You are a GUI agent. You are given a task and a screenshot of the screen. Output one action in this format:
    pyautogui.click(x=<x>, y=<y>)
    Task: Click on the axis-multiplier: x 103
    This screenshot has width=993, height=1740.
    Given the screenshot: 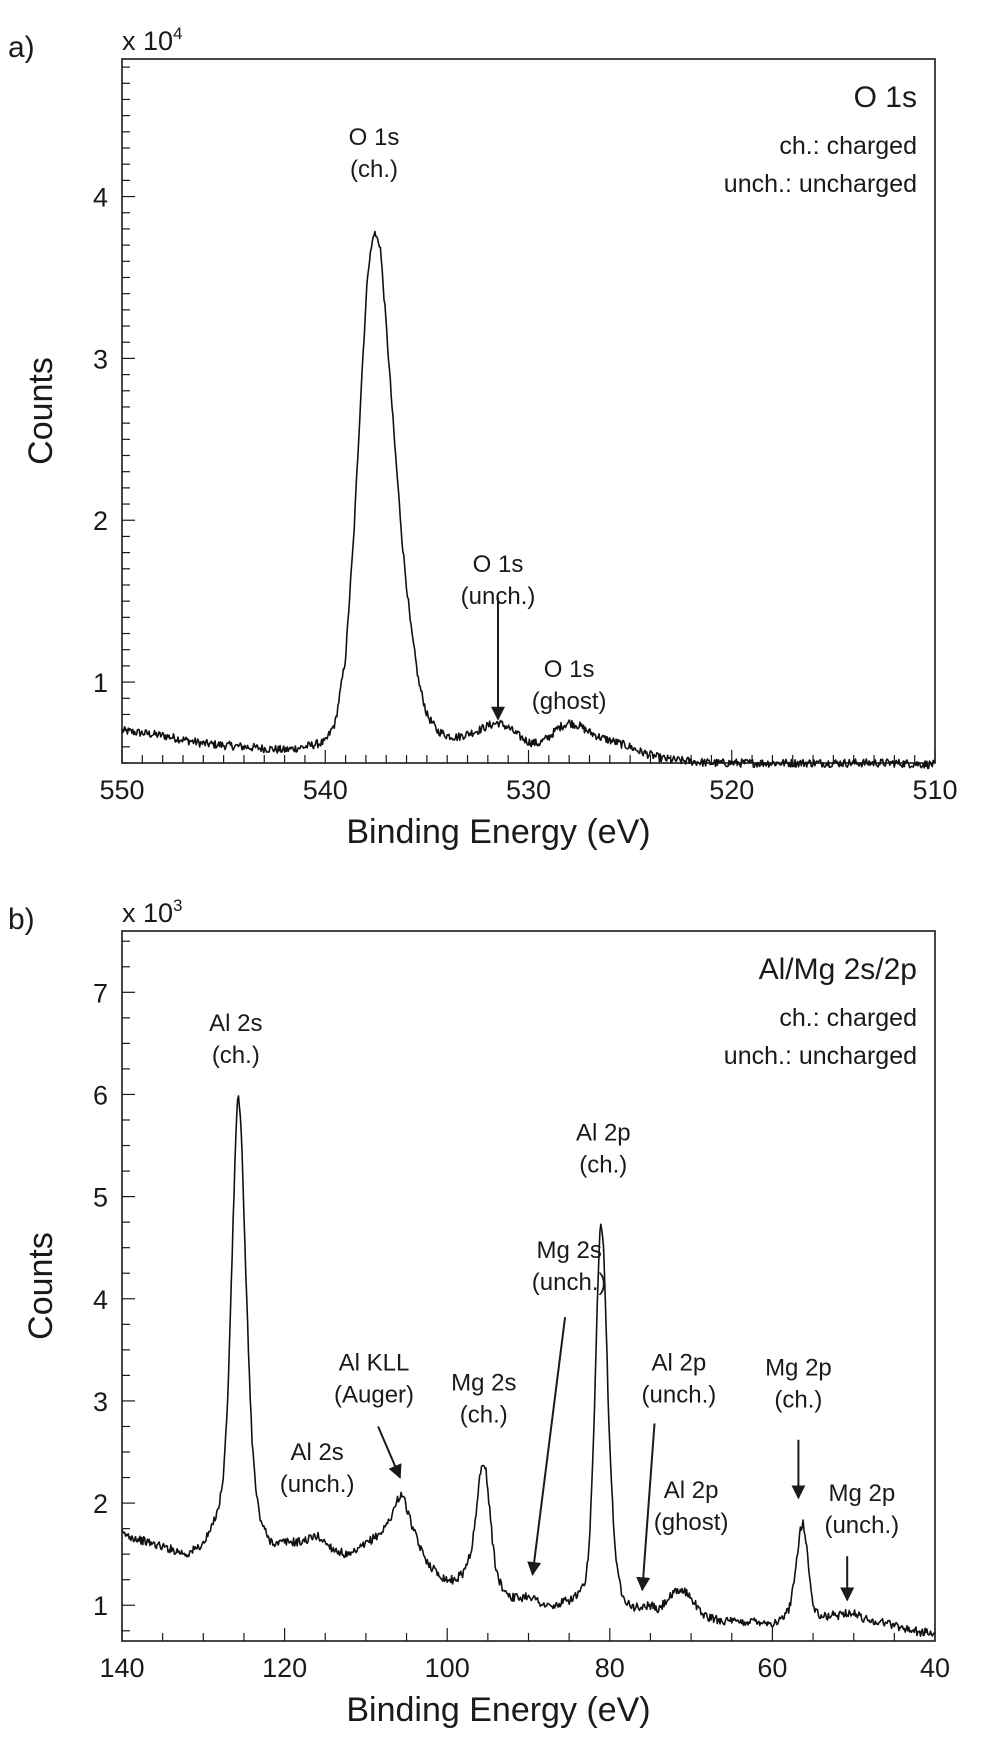 What is the action you would take?
    pyautogui.click(x=152, y=912)
    